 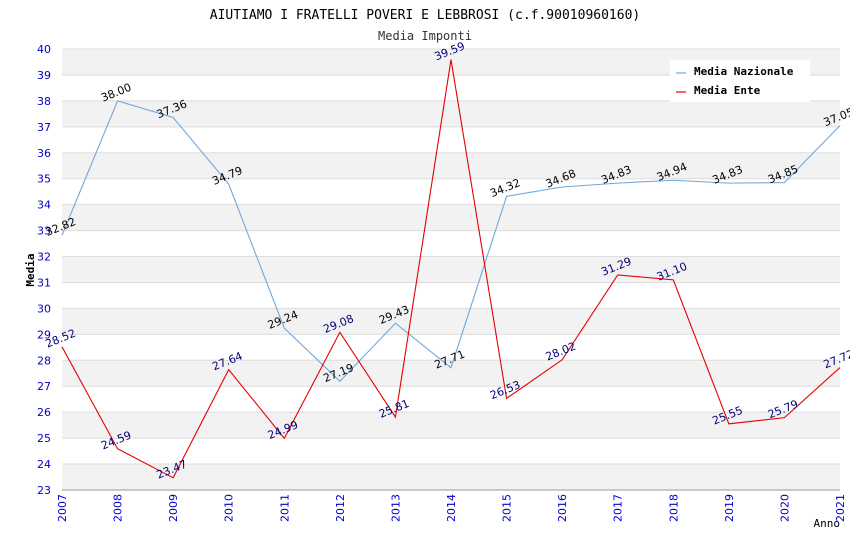 I want to click on x-tick-label: 2015, so click(x=507, y=508).